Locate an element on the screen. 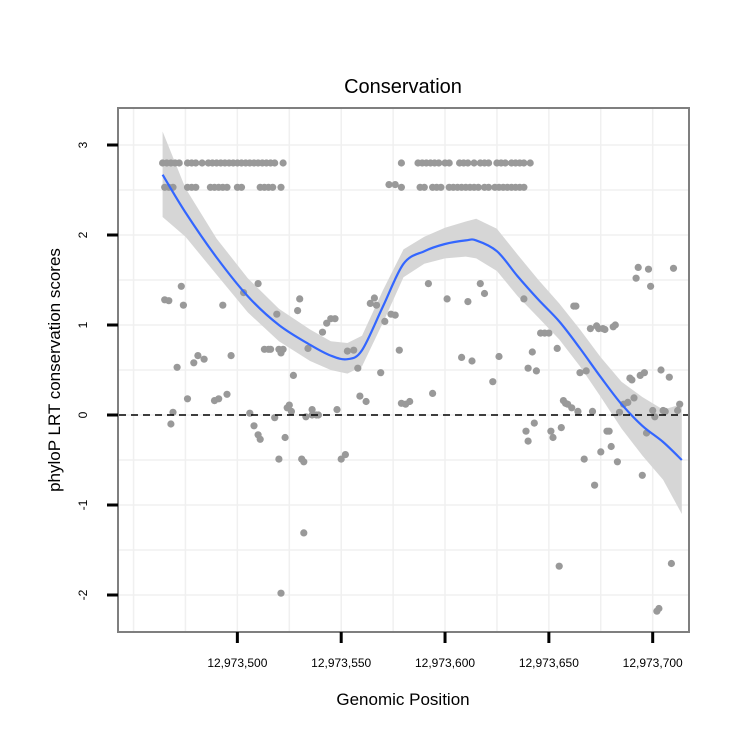  x-tick-label: 12,973,650 is located at coordinates (549, 663).